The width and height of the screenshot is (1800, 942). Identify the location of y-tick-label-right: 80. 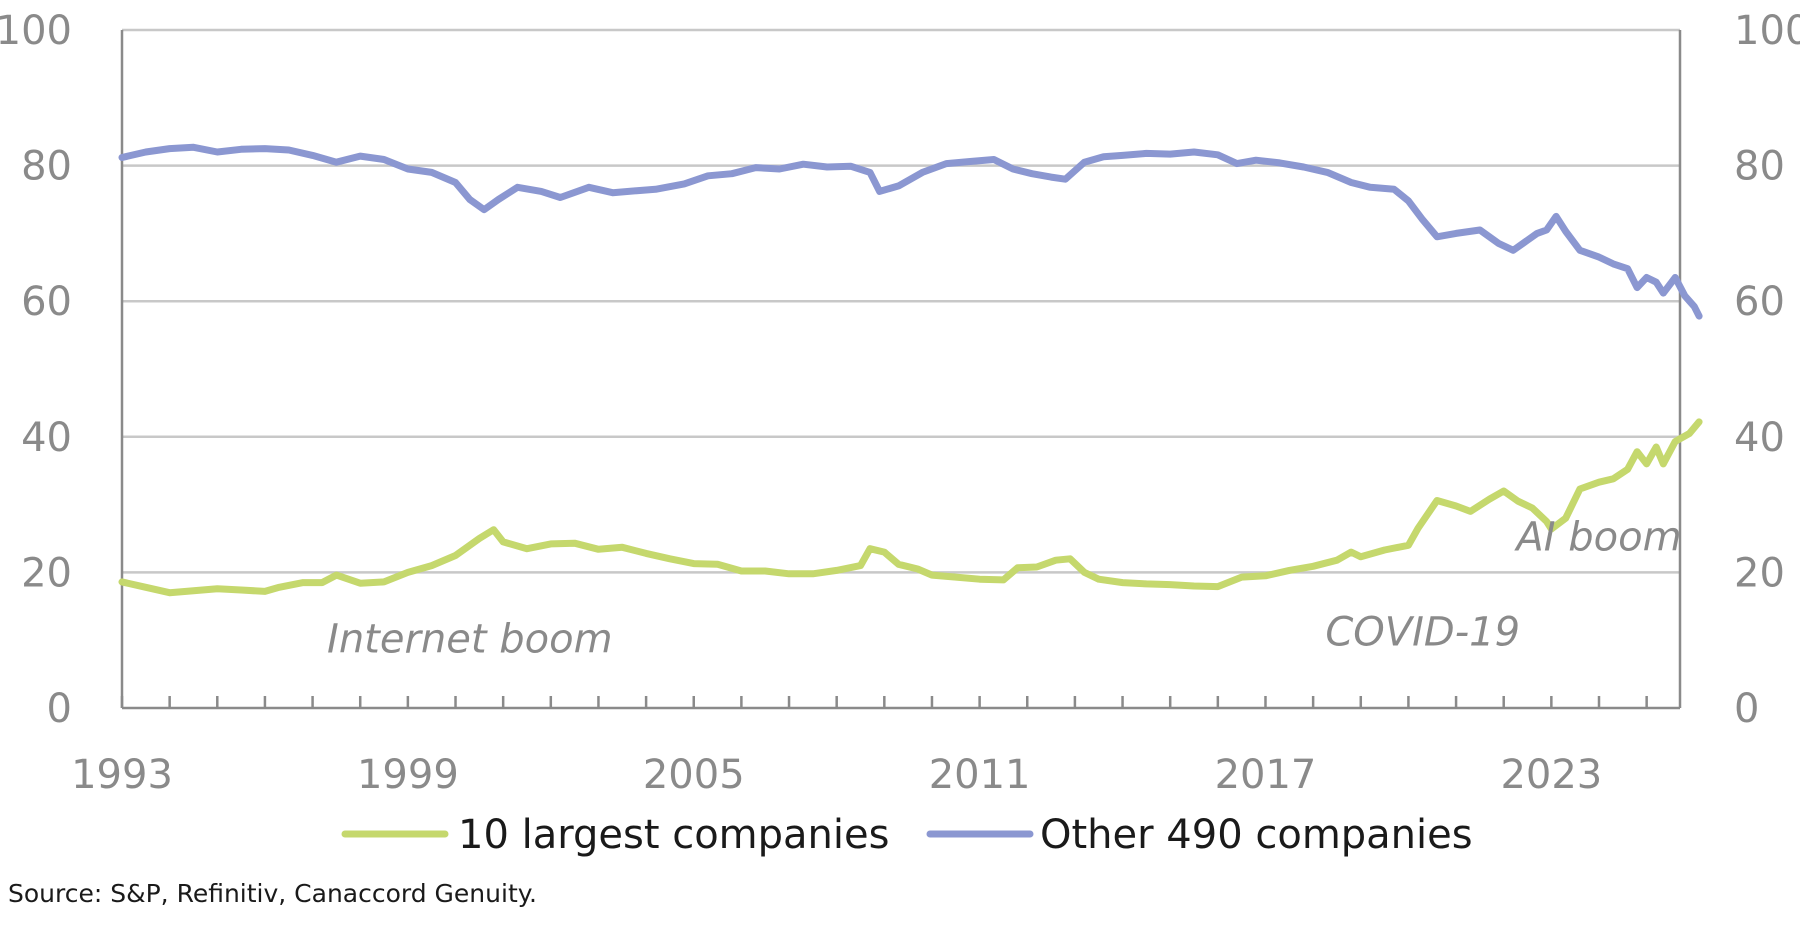
(1759, 167).